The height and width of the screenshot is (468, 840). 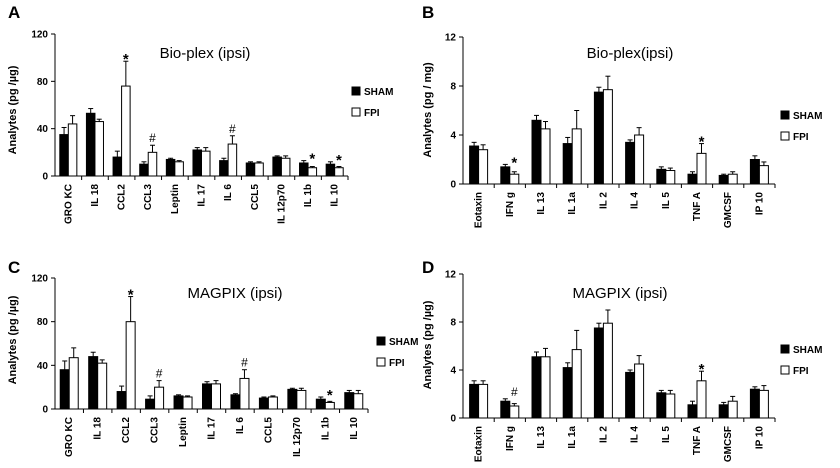 What do you see at coordinates (297, 437) in the screenshot?
I see `x-tick-label: IL 12p70` at bounding box center [297, 437].